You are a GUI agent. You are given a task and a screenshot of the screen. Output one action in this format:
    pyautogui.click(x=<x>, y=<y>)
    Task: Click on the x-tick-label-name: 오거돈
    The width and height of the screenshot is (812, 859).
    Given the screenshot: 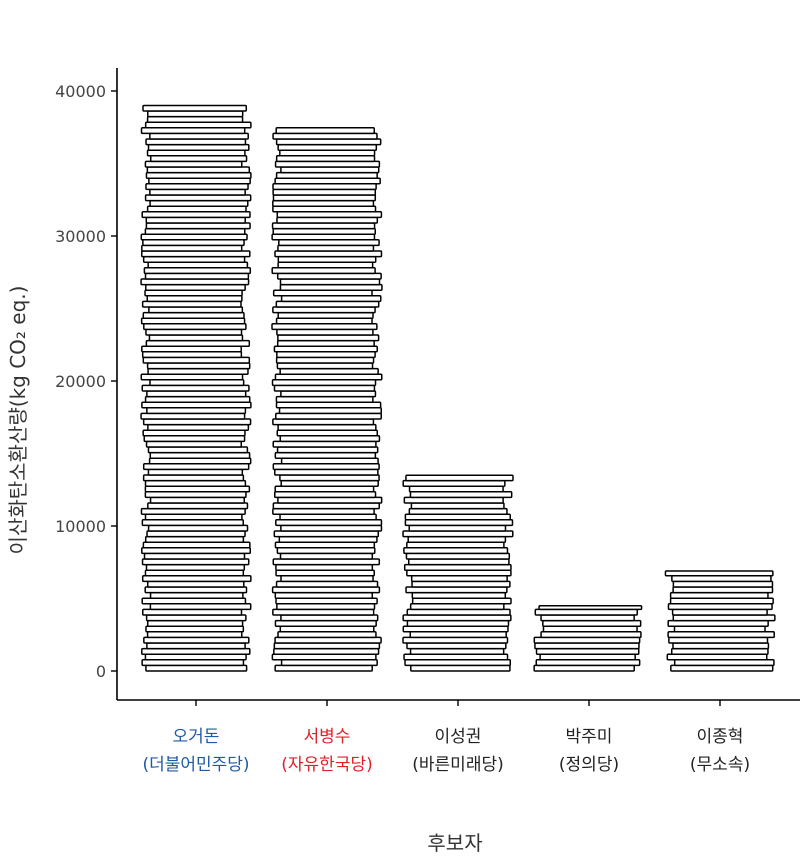 What is the action you would take?
    pyautogui.click(x=196, y=737)
    